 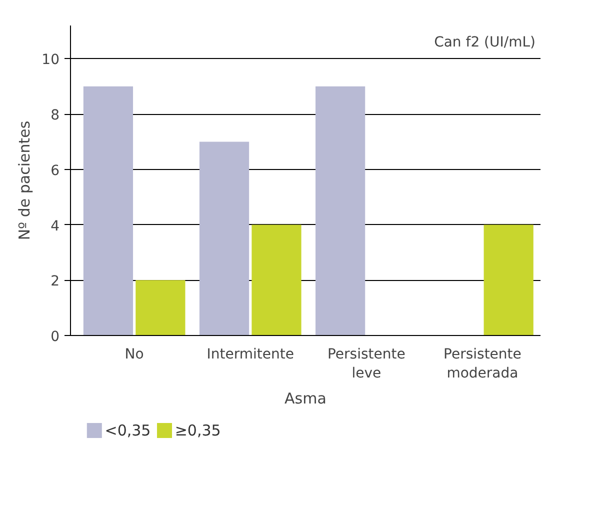 I want to click on legend-label: ≥0,35, so click(x=197, y=431).